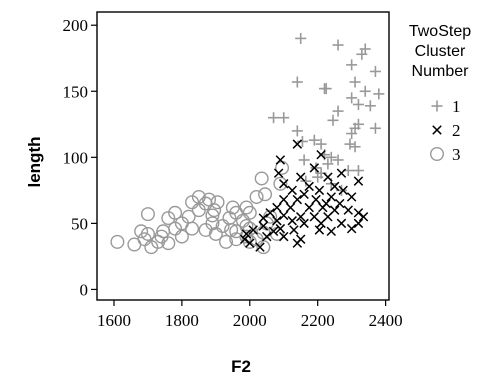 The height and width of the screenshot is (376, 490). Describe the element at coordinates (456, 130) in the screenshot. I see `legend-label: 2` at that location.